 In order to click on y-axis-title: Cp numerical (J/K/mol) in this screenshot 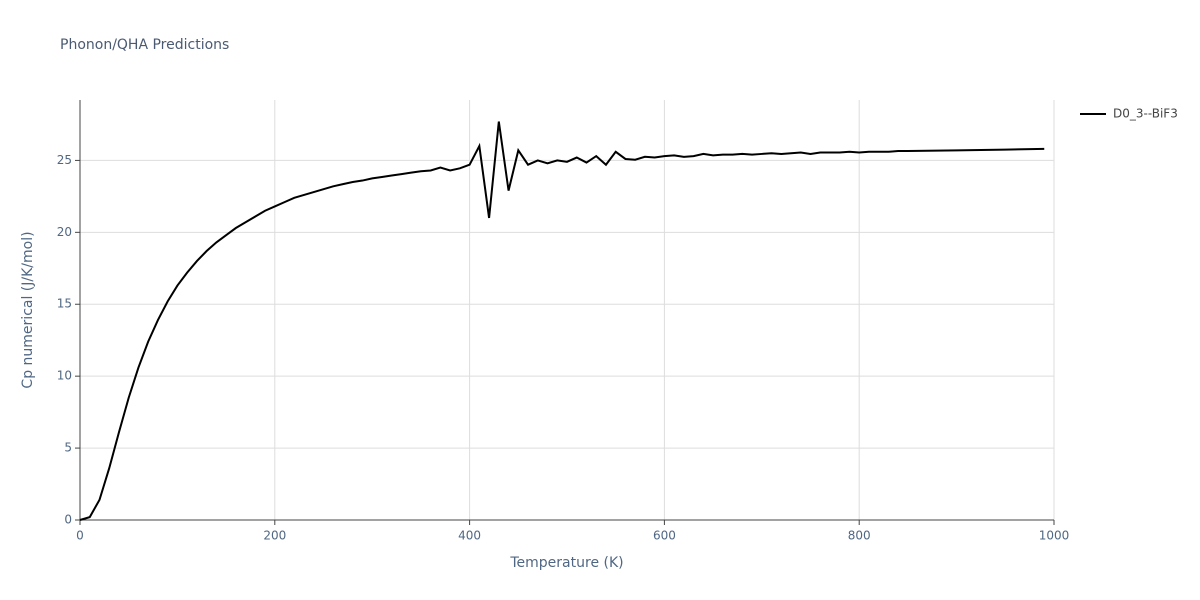, I will do `click(28, 309)`.